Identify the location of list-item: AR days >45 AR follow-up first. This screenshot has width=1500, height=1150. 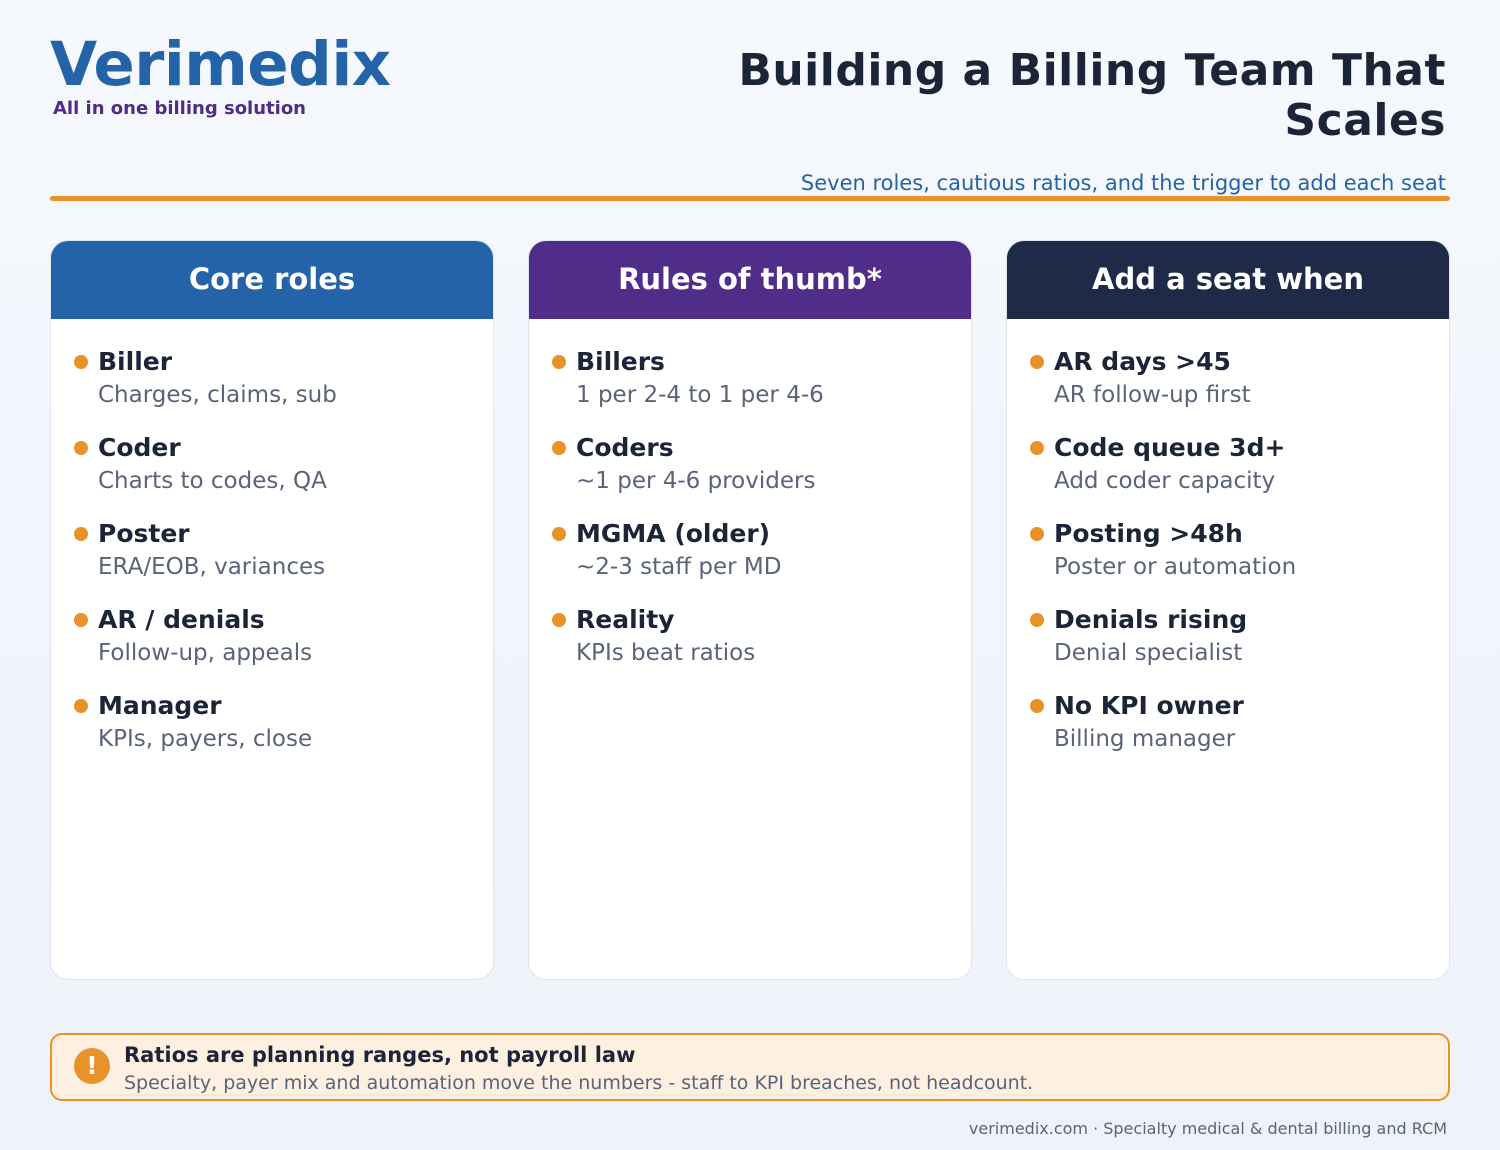
(1228, 387).